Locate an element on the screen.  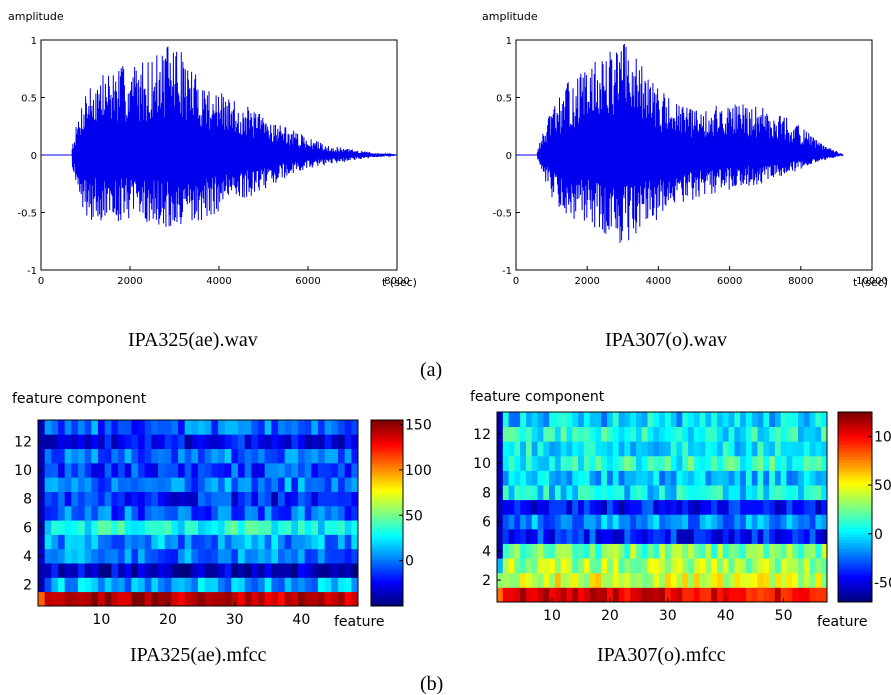
y-tick-label: 1 is located at coordinates (34, 41).